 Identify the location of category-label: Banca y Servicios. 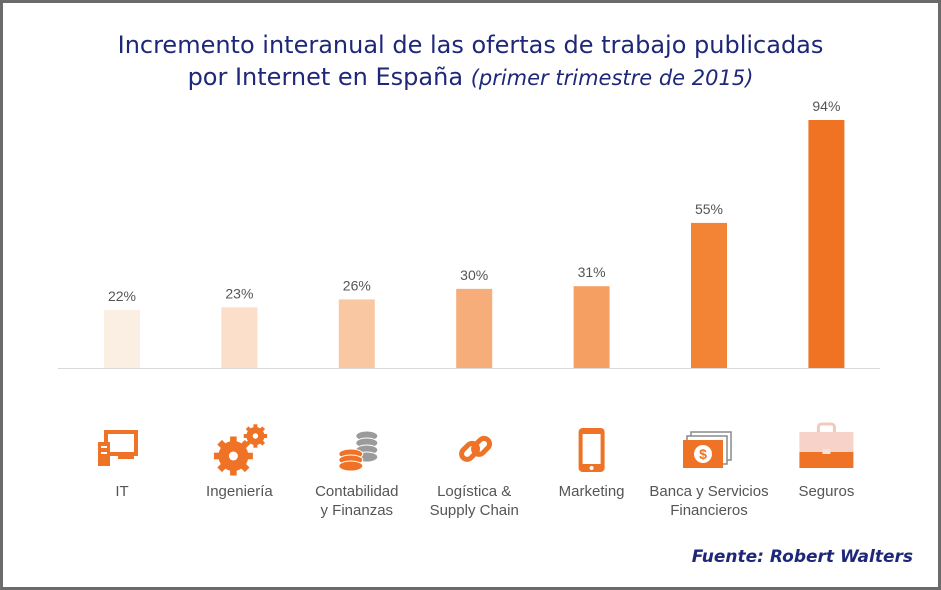
(708, 491).